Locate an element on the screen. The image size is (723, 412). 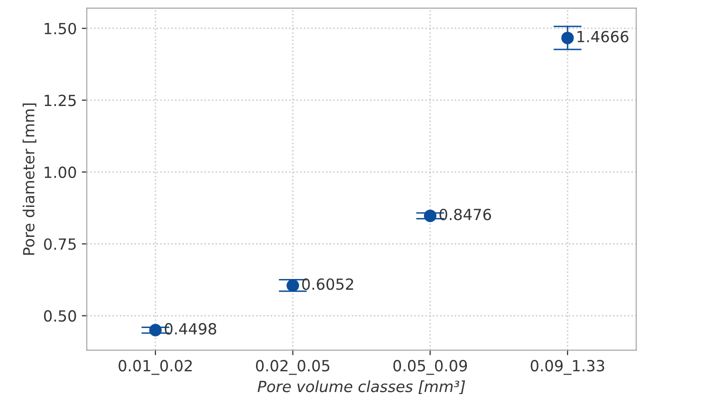
x-axis-title: Pore volume classes [mm³] is located at coordinates (362, 387).